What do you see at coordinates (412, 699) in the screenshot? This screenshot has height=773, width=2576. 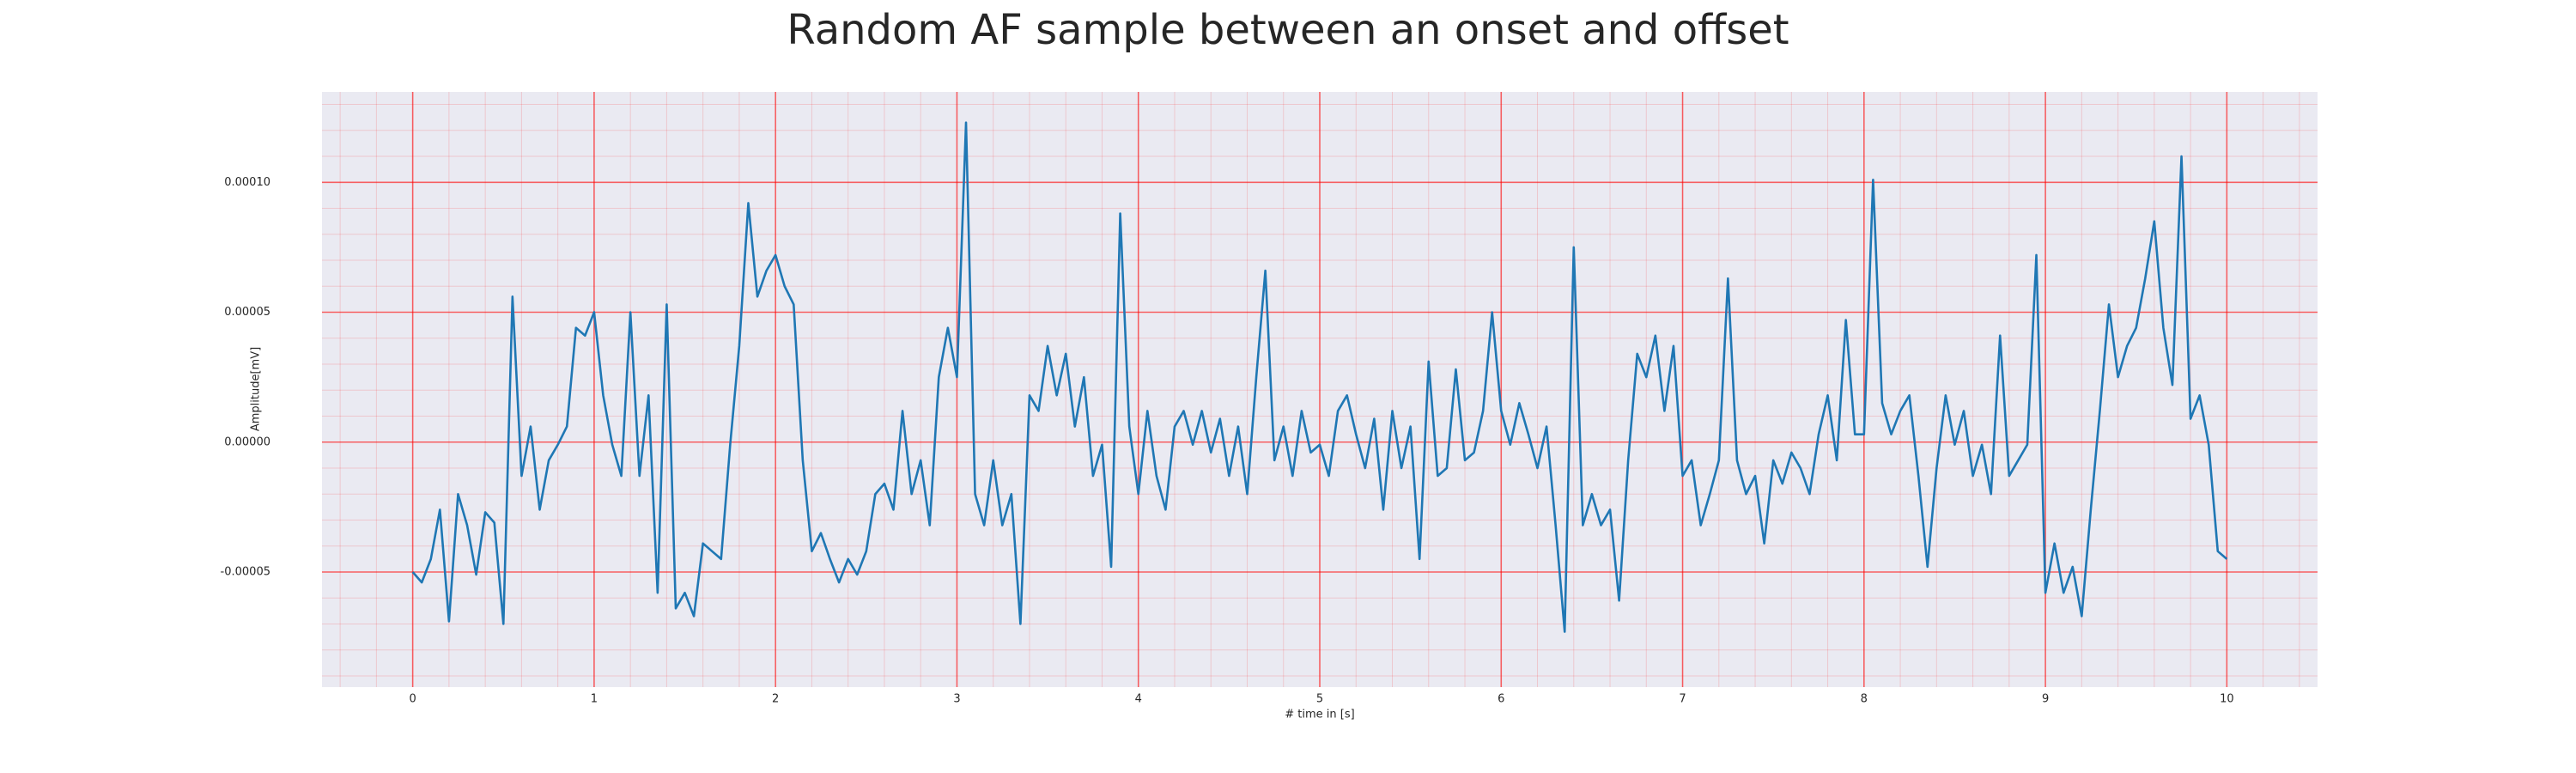 I see `x-tick-label: 0` at bounding box center [412, 699].